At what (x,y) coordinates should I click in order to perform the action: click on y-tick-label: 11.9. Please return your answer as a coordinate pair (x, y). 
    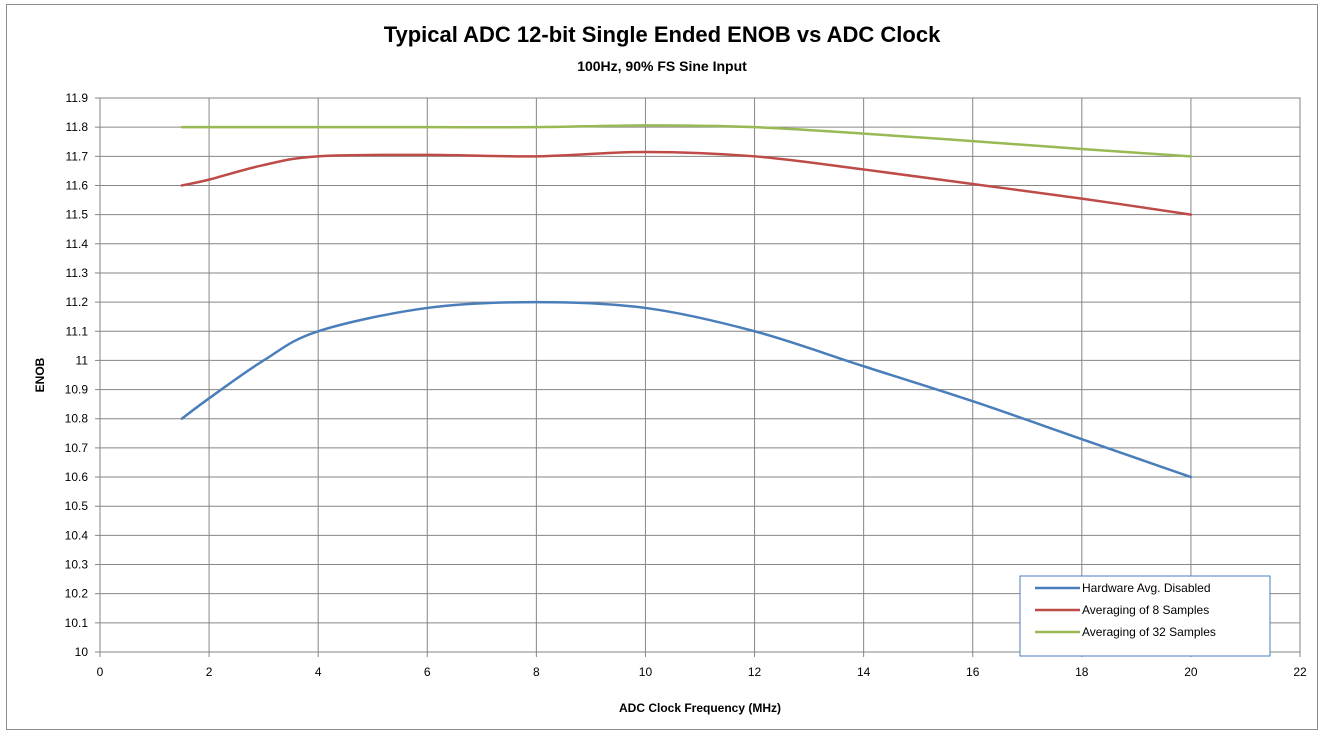
    Looking at the image, I should click on (77, 98).